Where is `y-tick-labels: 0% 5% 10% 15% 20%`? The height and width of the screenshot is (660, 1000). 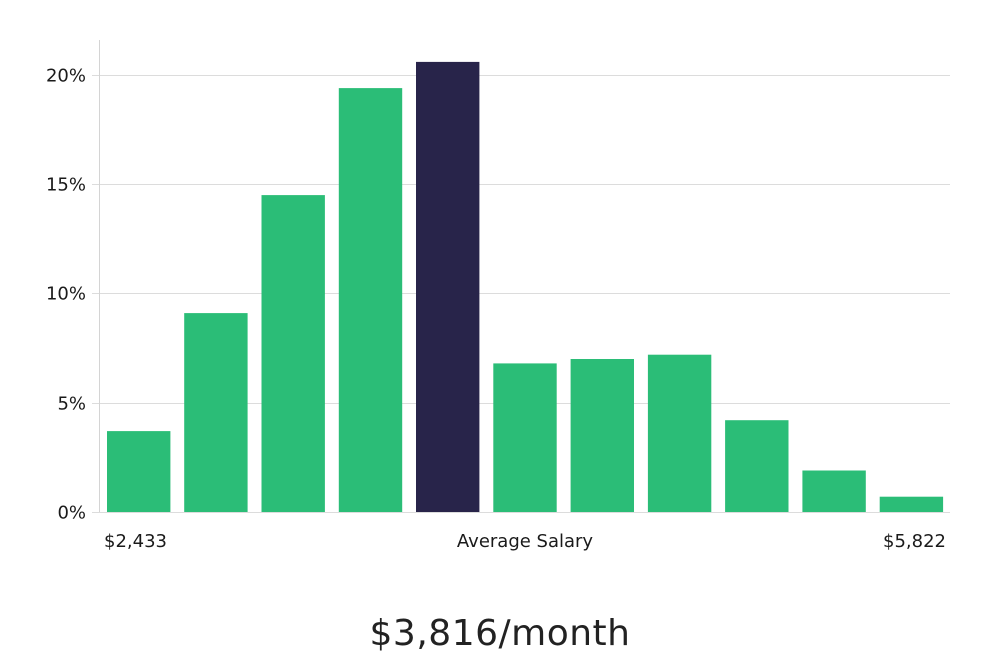 y-tick-labels: 0% 5% 10% 15% 20% is located at coordinates (66, 295).